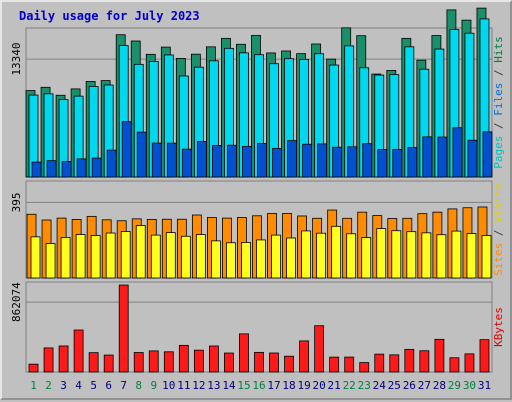 This screenshot has width=512, height=402. I want to click on day-label-22: 22, so click(349, 385).